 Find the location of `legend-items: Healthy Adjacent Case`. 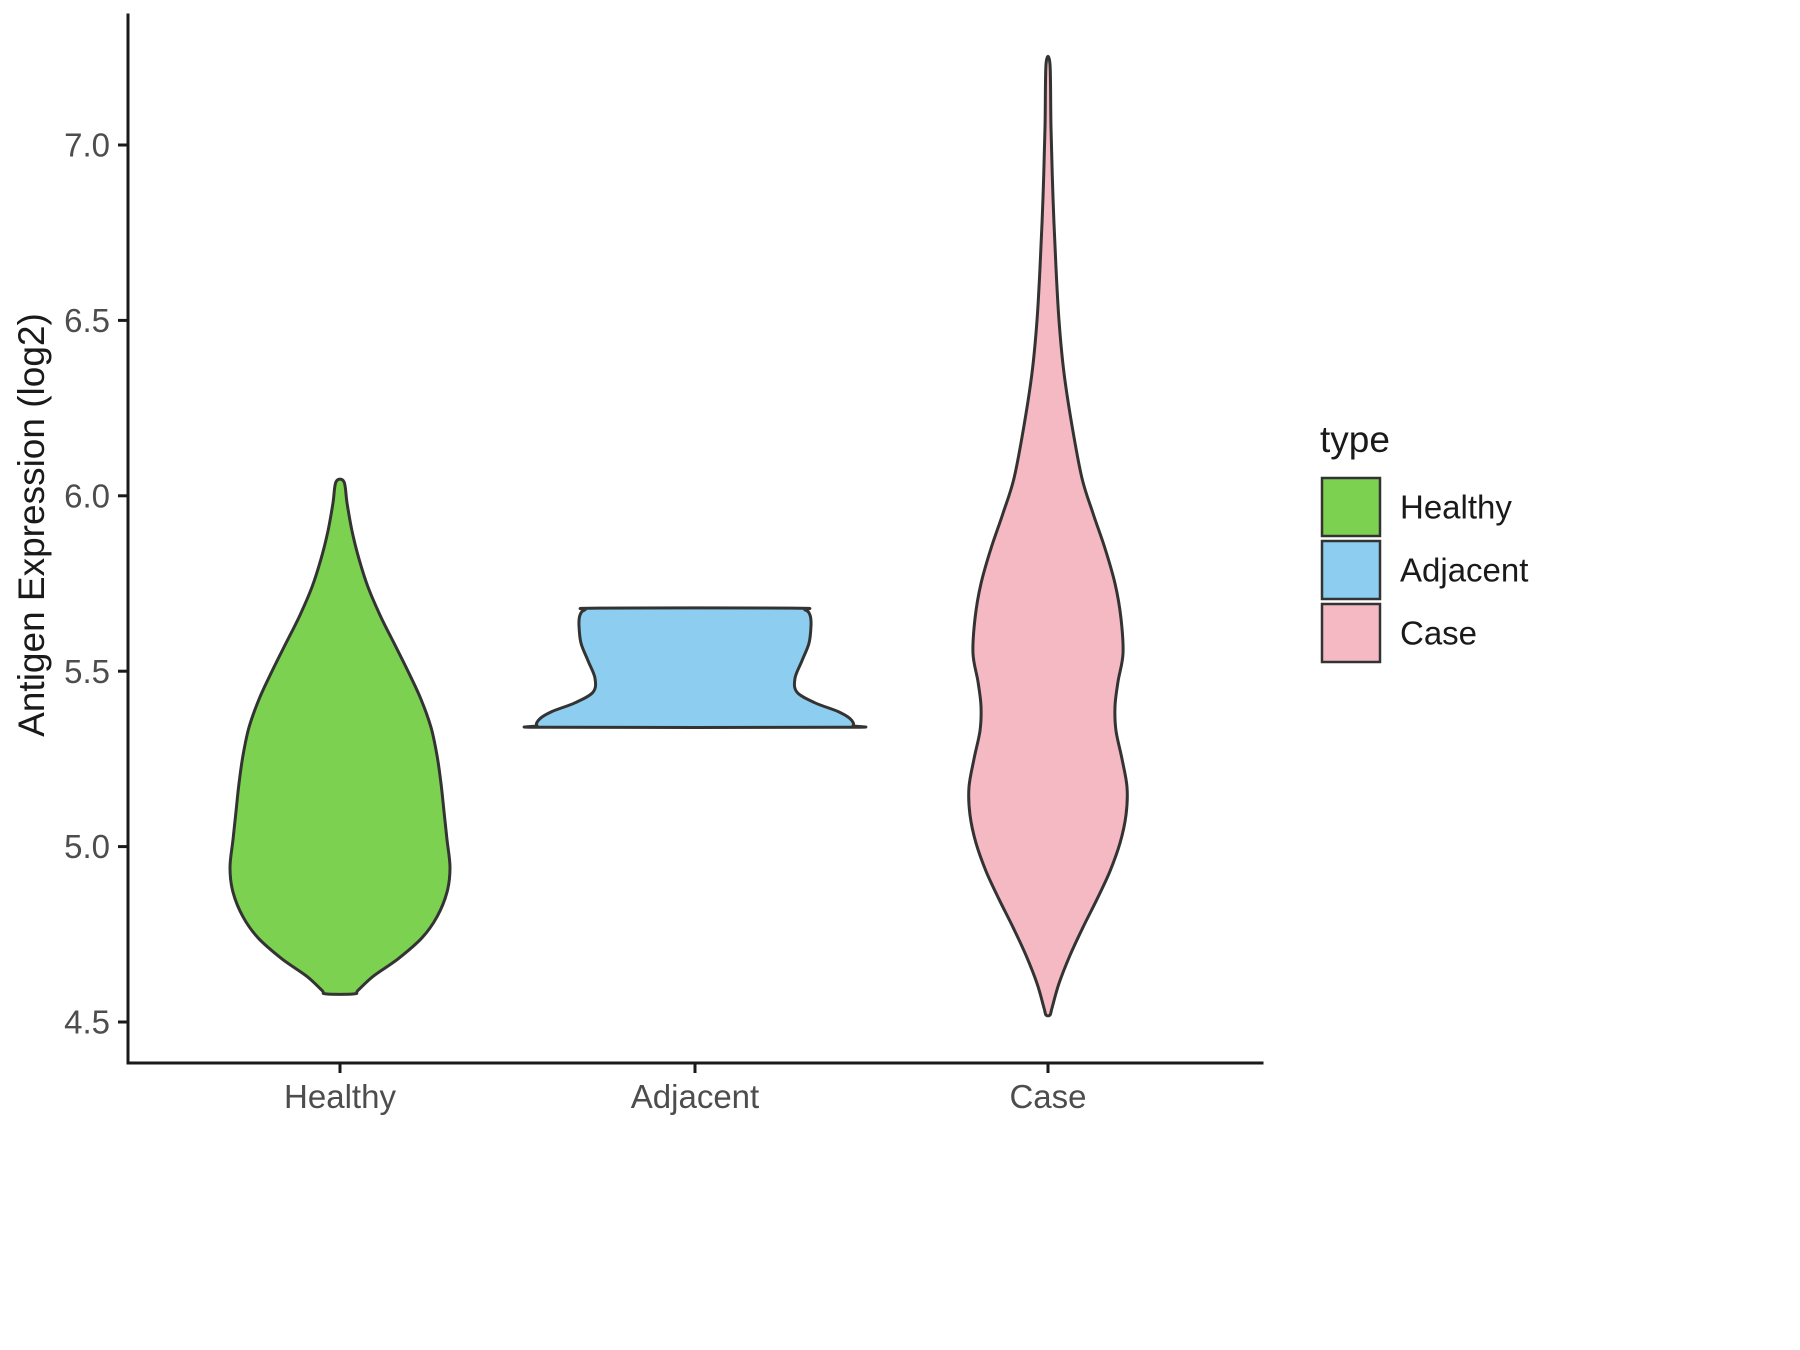

legend-items: Healthy Adjacent Case is located at coordinates (1424, 570).